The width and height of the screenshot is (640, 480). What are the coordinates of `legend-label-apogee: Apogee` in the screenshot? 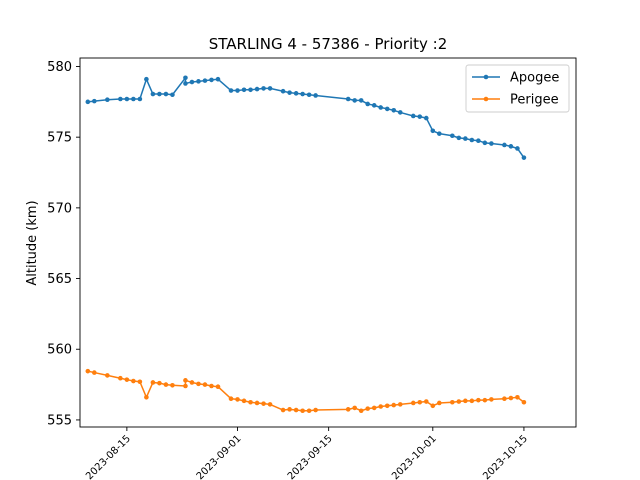 It's located at (534, 78).